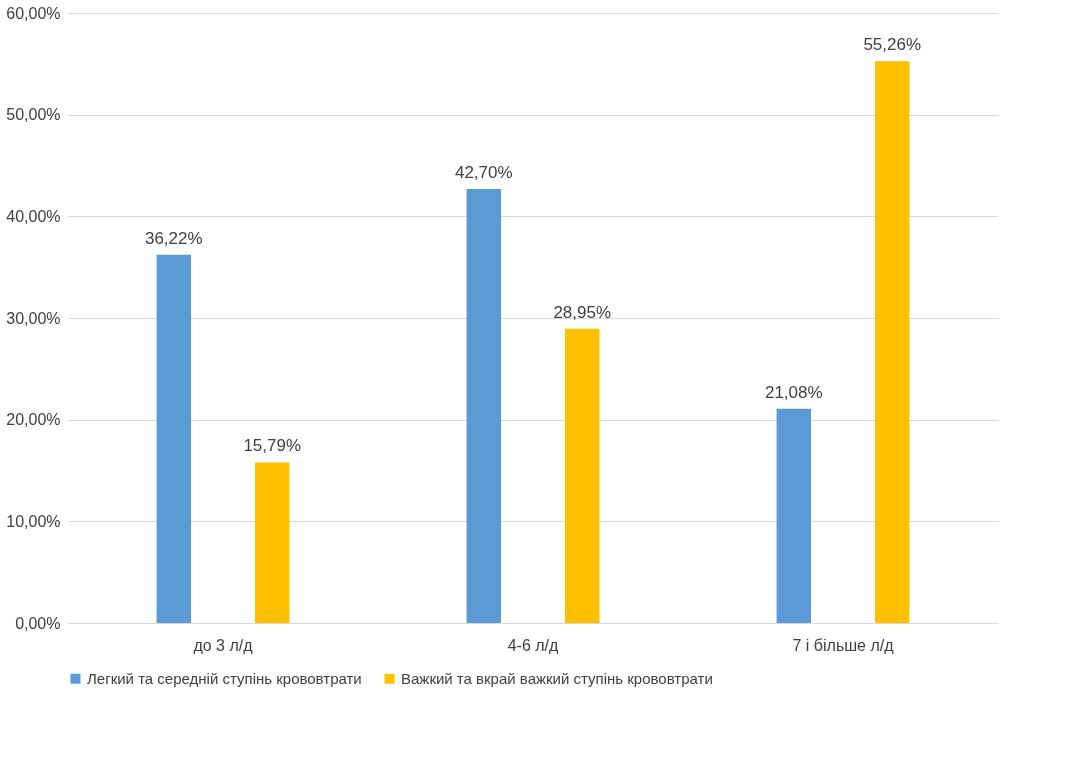 The image size is (1067, 767). I want to click on data-label: 28,95%, so click(582, 312).